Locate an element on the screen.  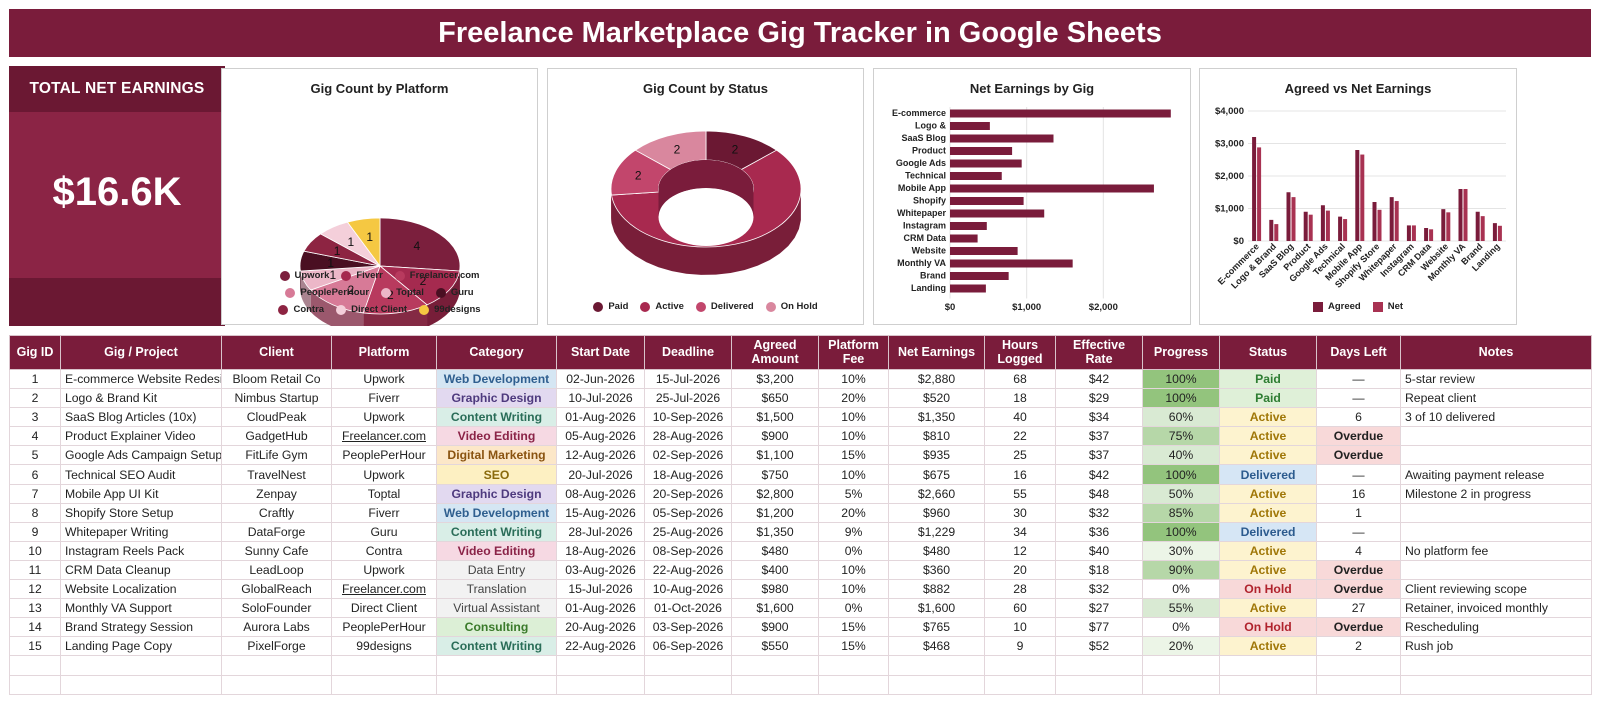
cell-progress: 20% is located at coordinates (1181, 646).